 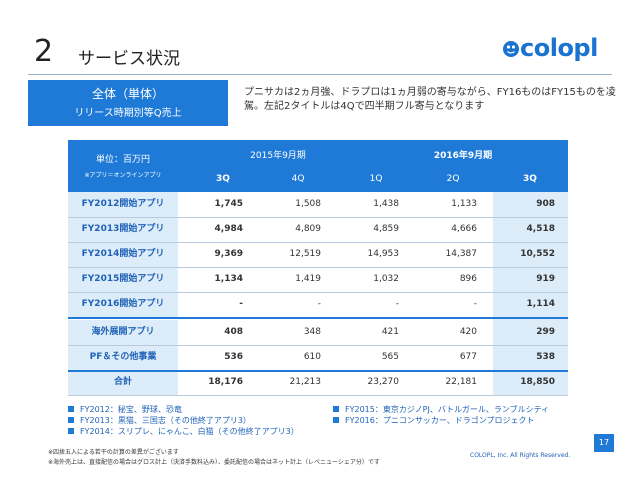 I want to click on year-2015-label: 2015年9月期, so click(x=278, y=156).